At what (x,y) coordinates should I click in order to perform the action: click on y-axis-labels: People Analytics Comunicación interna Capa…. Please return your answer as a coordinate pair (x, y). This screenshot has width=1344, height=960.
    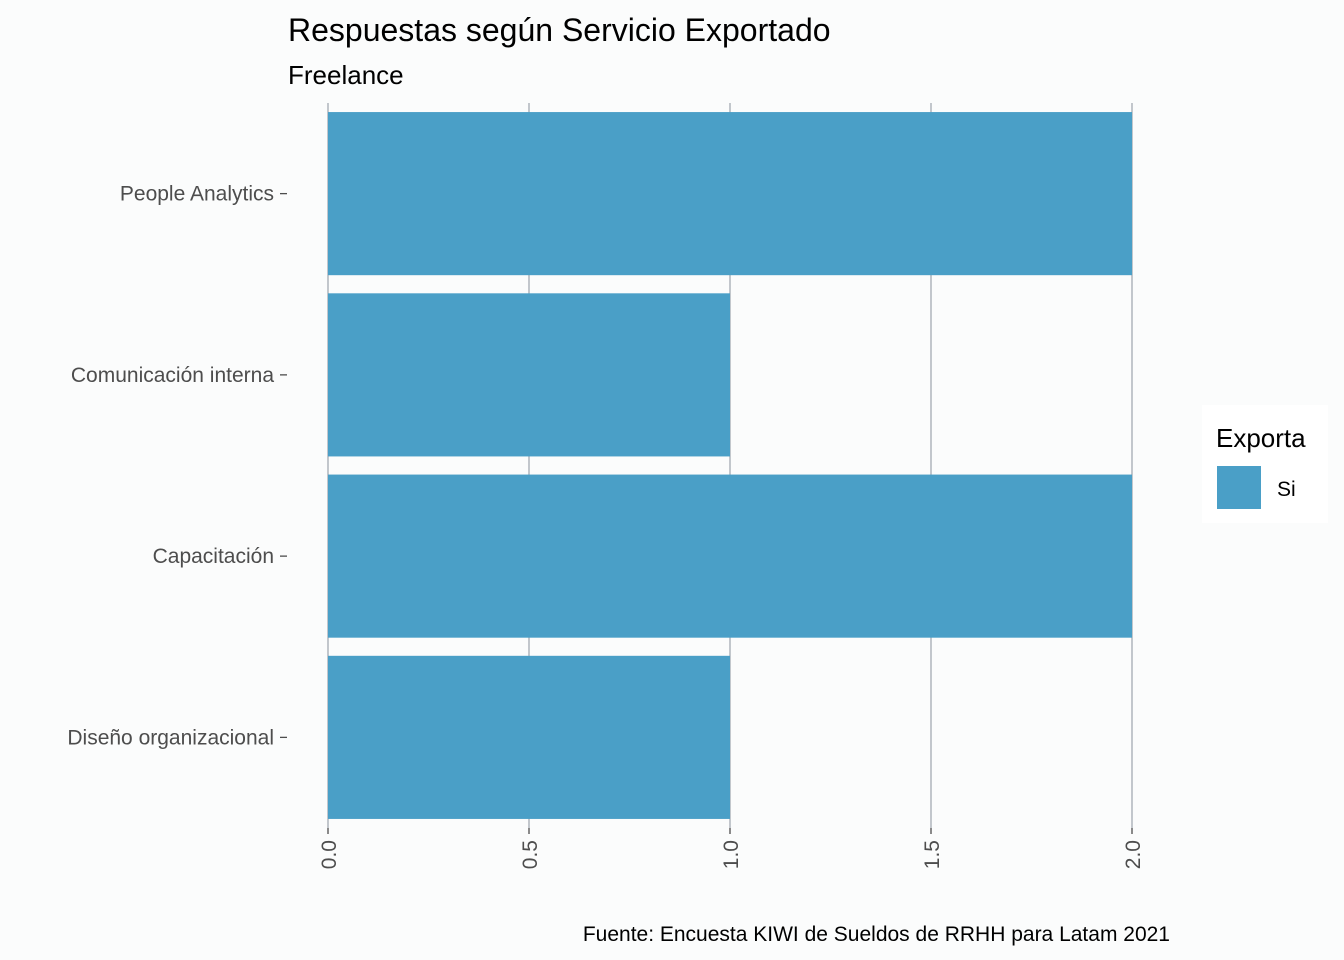
    Looking at the image, I should click on (177, 466).